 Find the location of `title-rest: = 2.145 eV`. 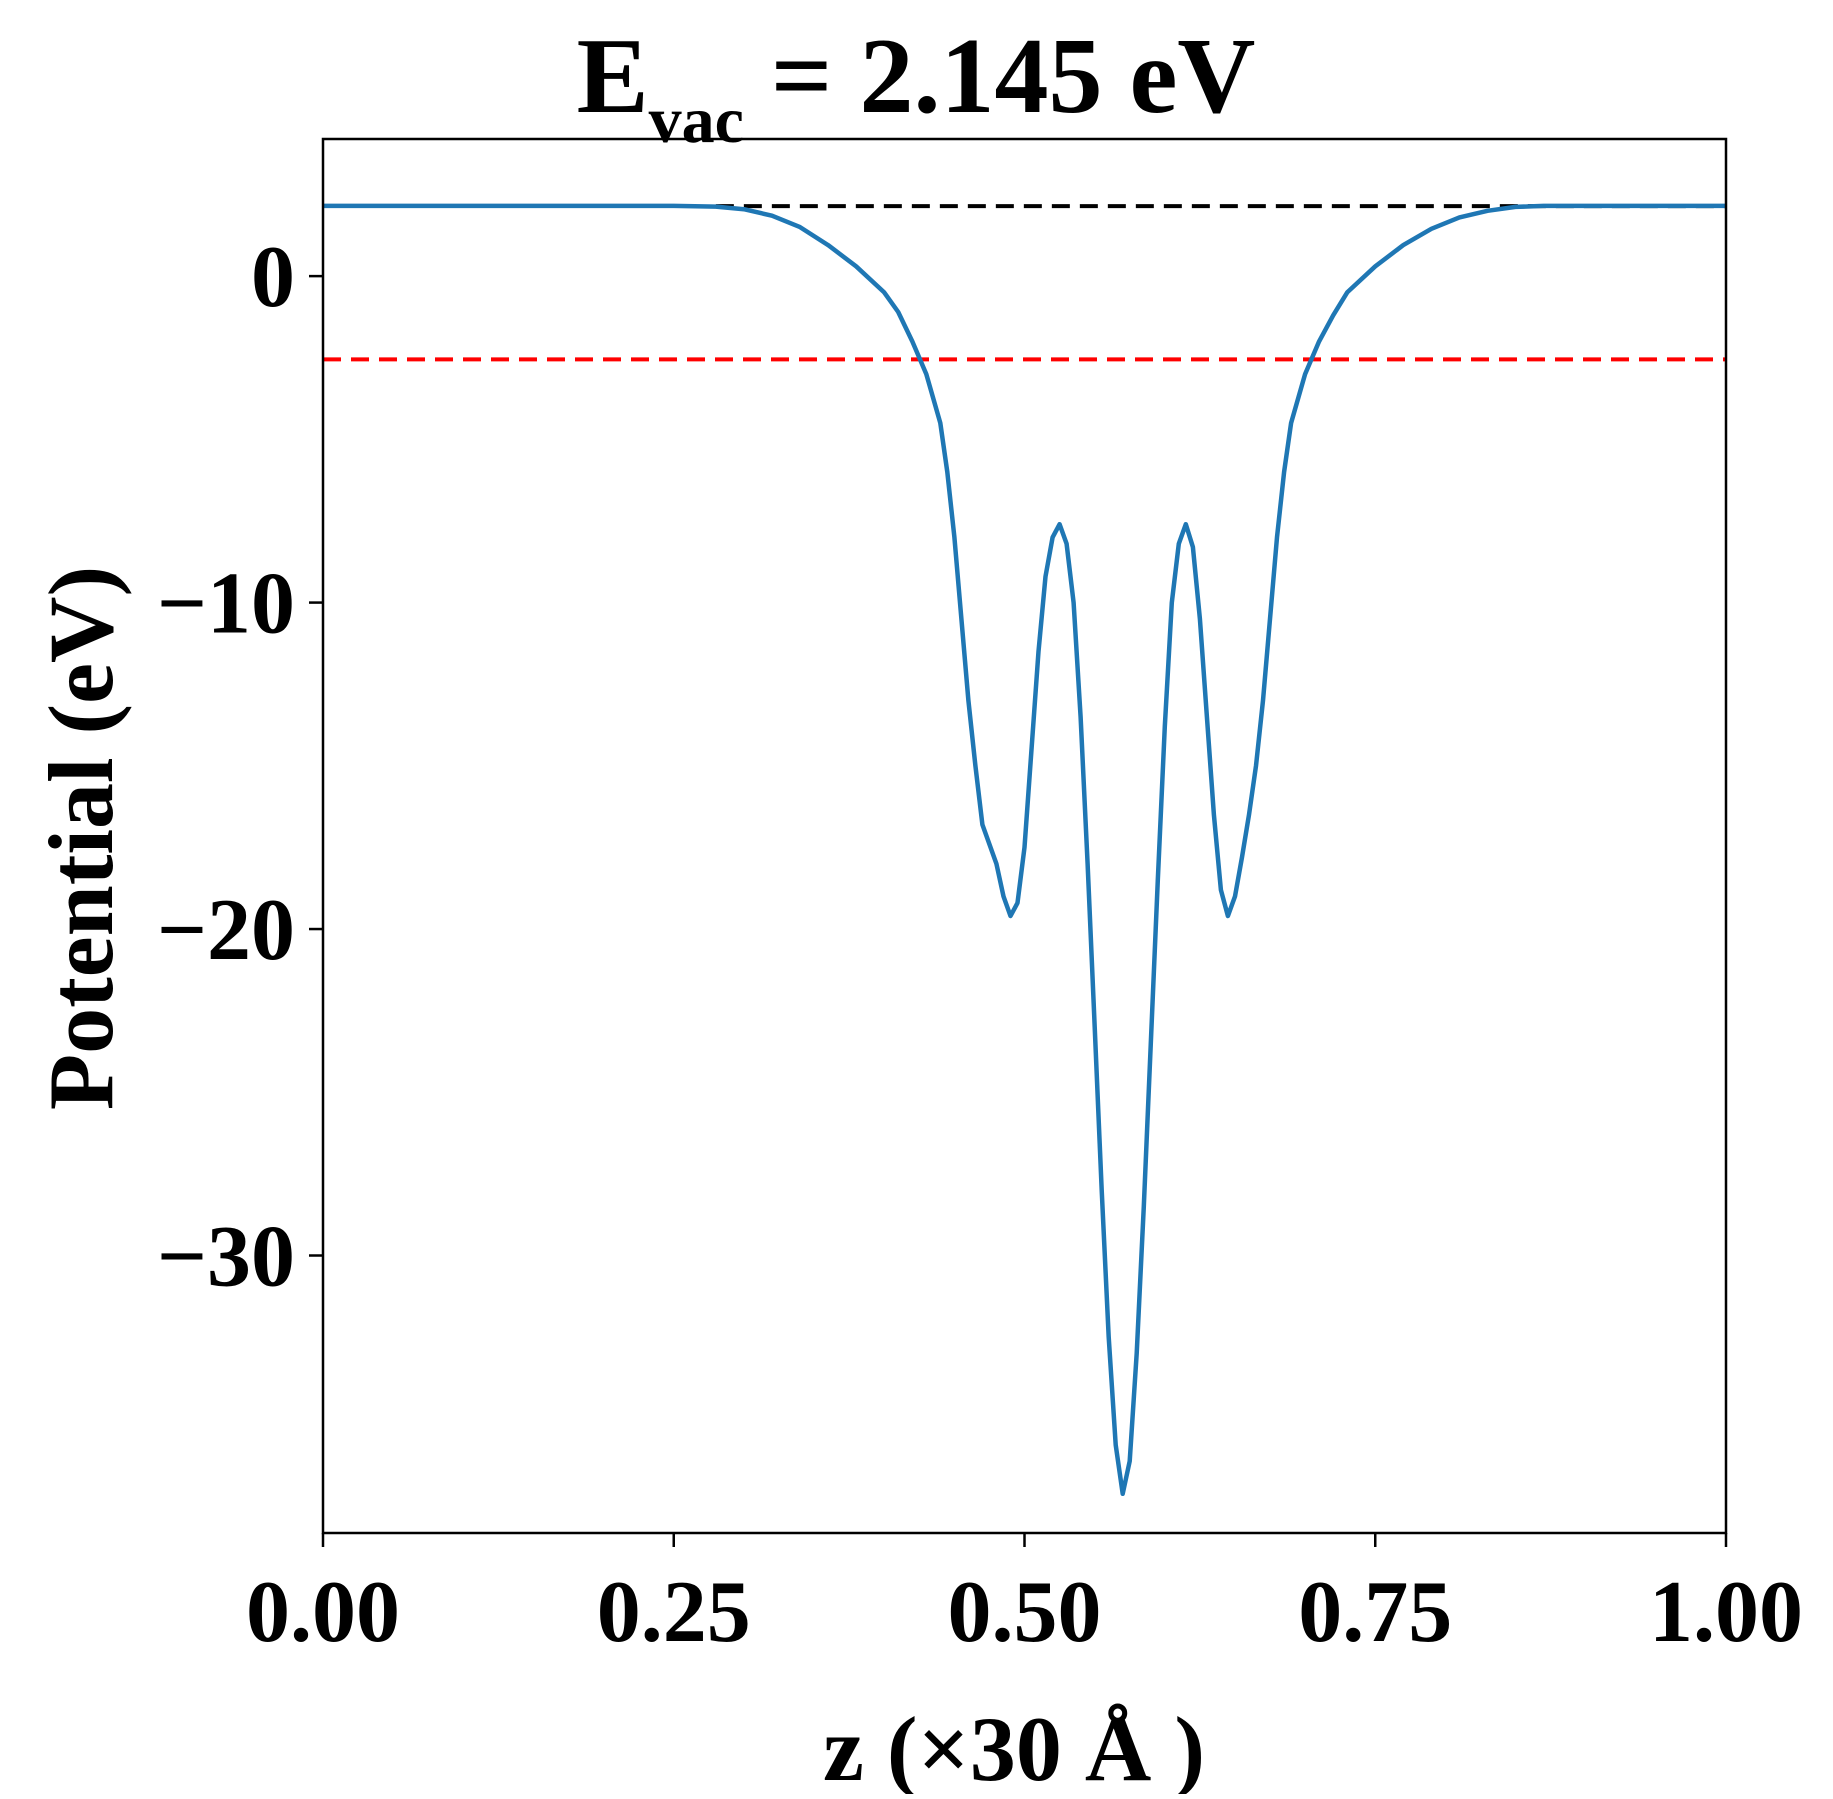

title-rest: = 2.145 eV is located at coordinates (999, 76).